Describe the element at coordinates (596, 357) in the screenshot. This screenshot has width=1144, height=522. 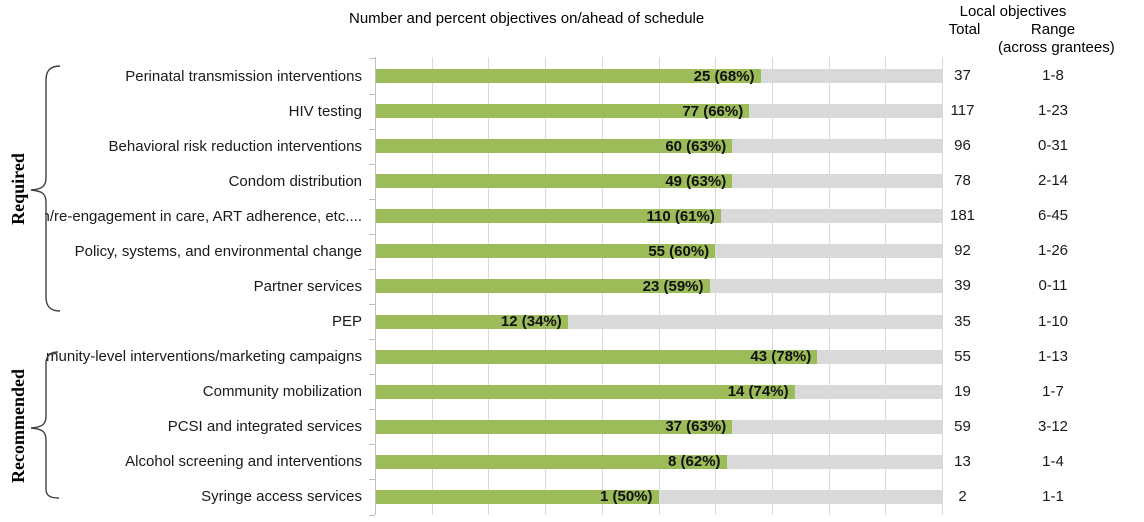
I see `bar-fill: 43 (78%)` at that location.